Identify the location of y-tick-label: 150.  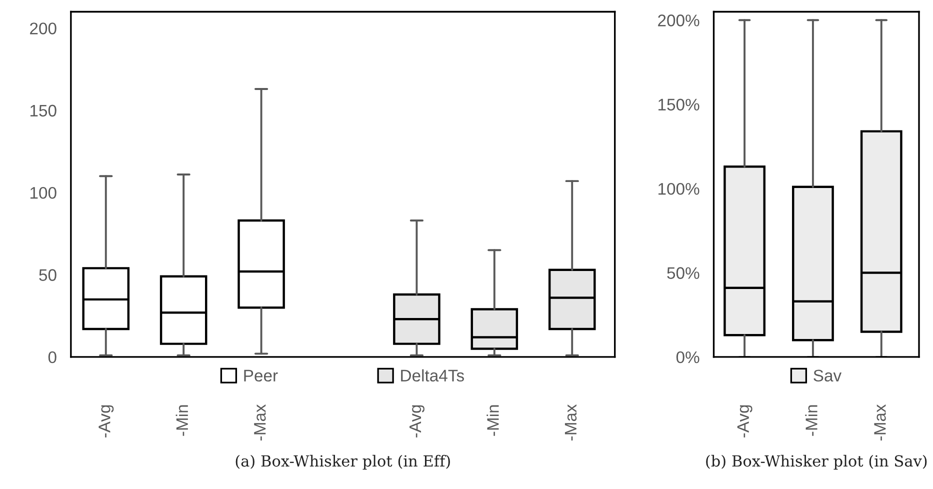
(43, 110).